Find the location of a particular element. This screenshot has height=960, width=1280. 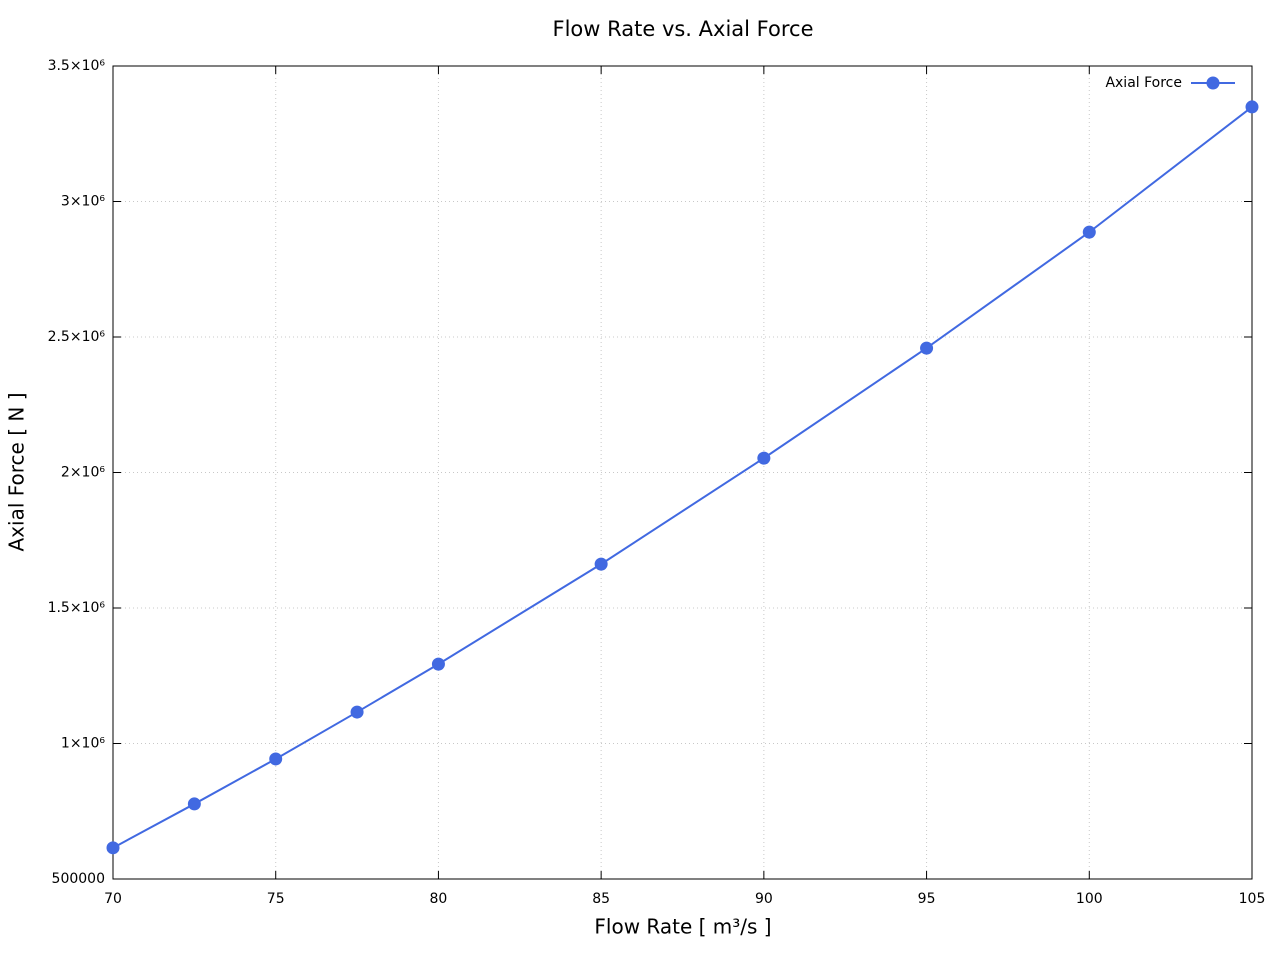

y-tick-label: 1.5×10⁶ is located at coordinates (77, 608).